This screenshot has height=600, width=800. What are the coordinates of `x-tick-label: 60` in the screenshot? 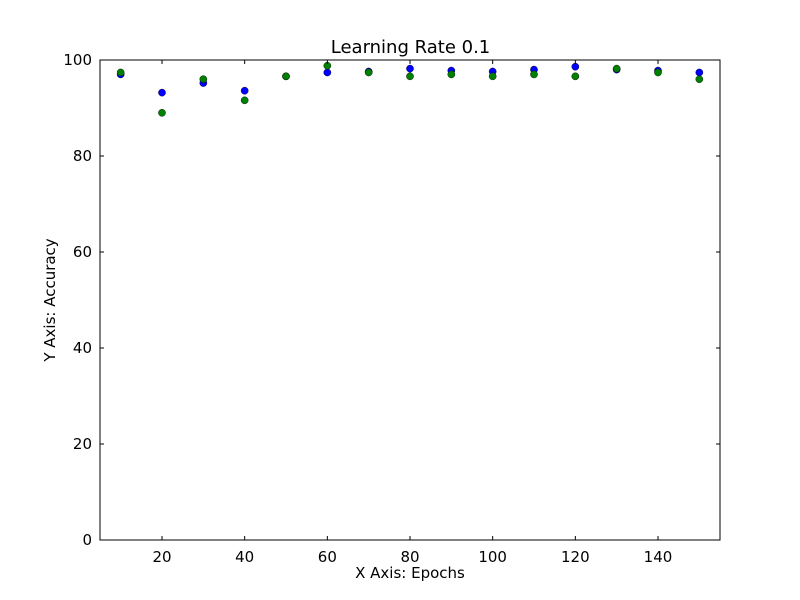 It's located at (327, 557).